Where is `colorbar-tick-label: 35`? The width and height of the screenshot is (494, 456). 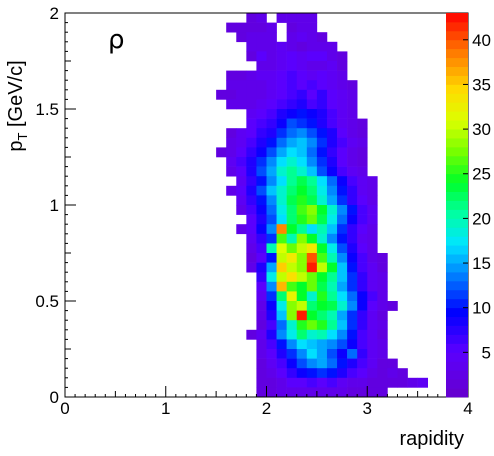
colorbar-tick-label: 35 is located at coordinates (481, 84).